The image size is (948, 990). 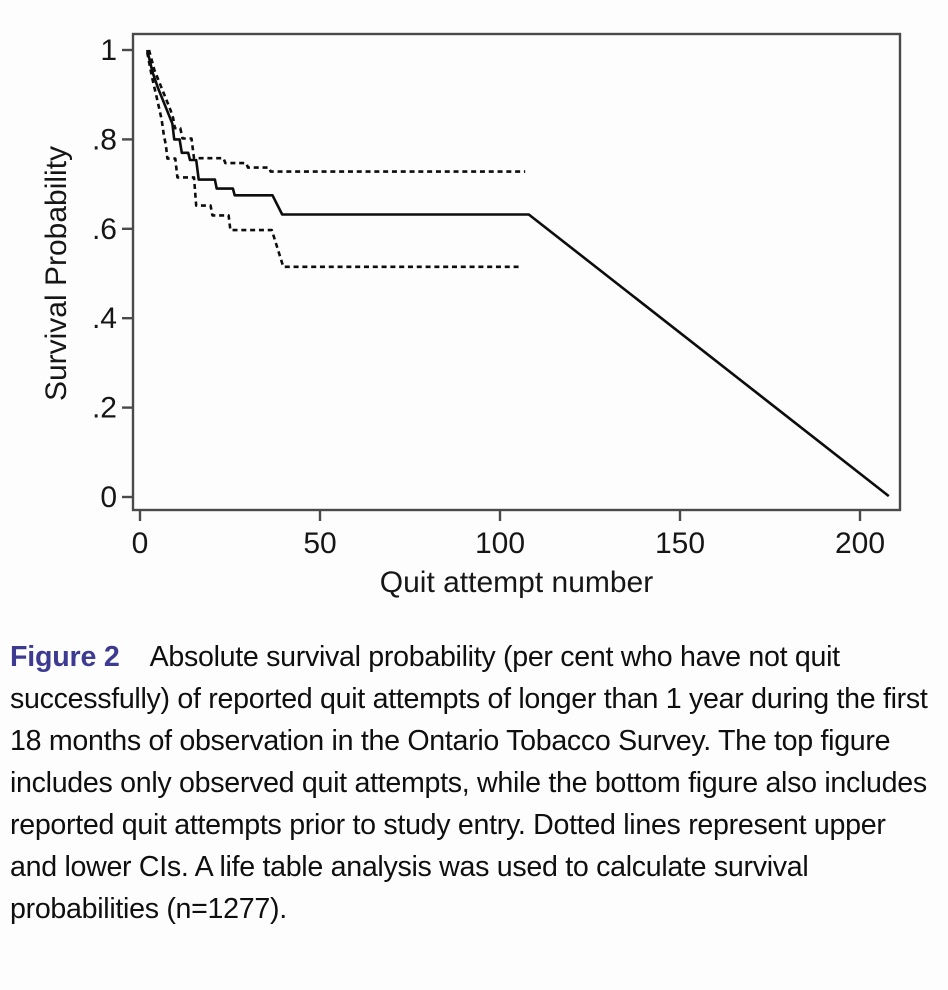 I want to click on y-tick-label: .8, so click(x=104, y=139).